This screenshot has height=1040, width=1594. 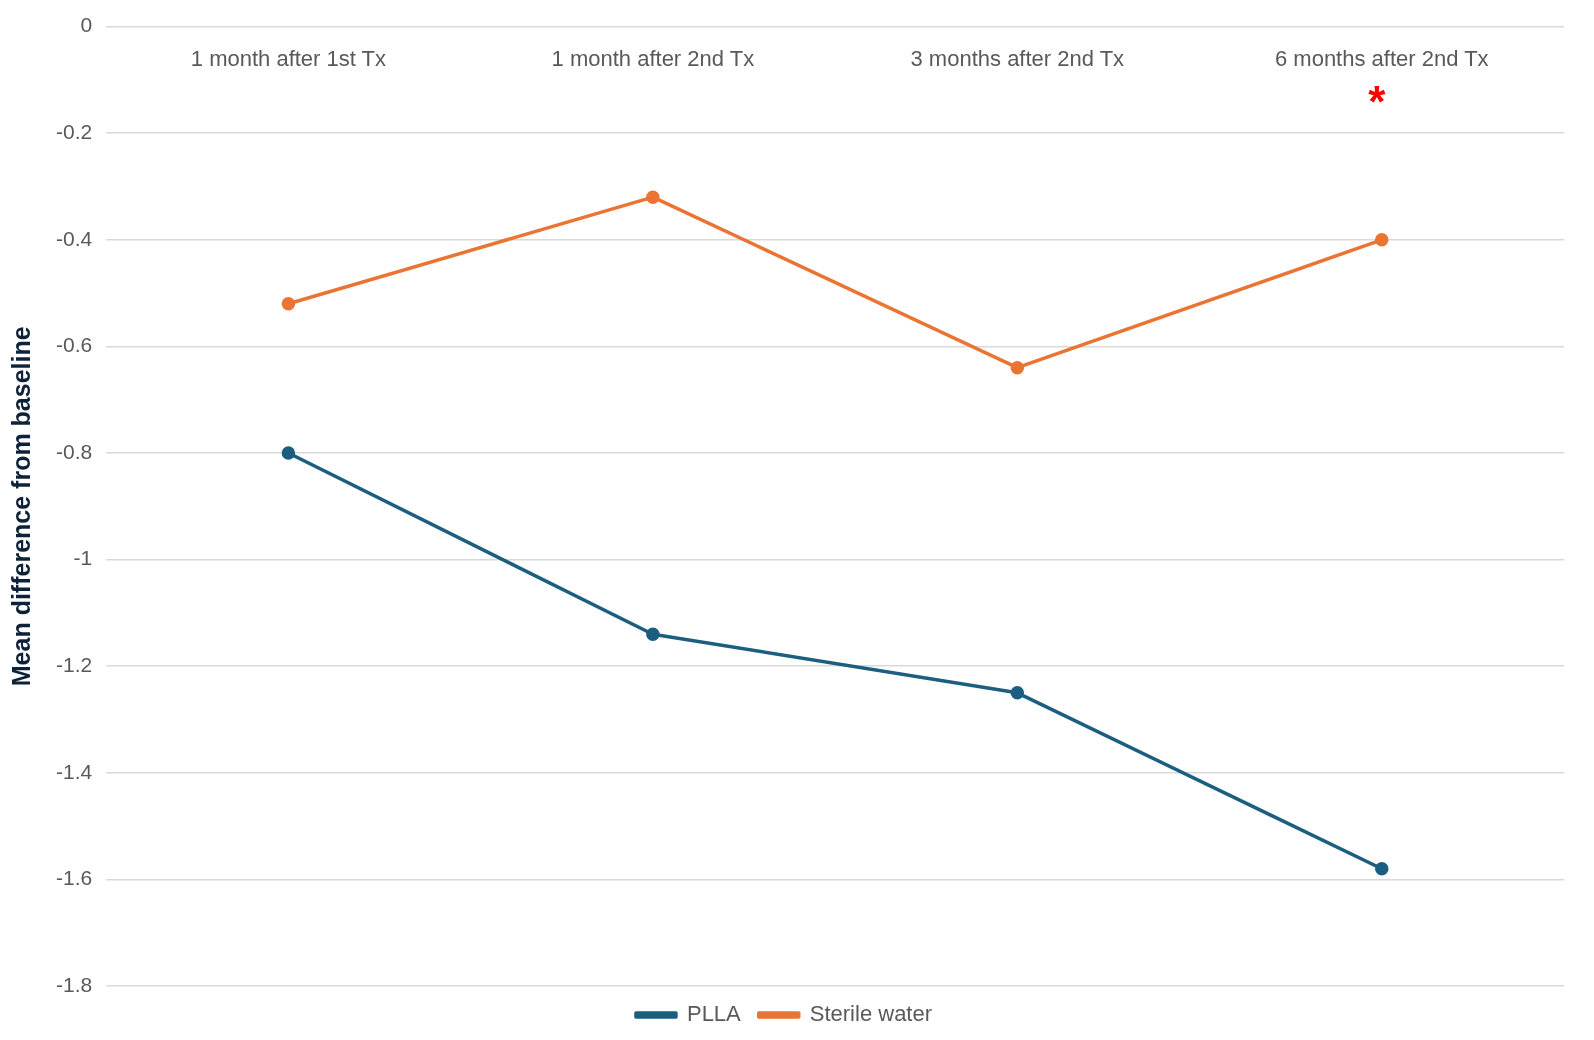 What do you see at coordinates (74, 131) in the screenshot?
I see `y-tick-label: -0.2` at bounding box center [74, 131].